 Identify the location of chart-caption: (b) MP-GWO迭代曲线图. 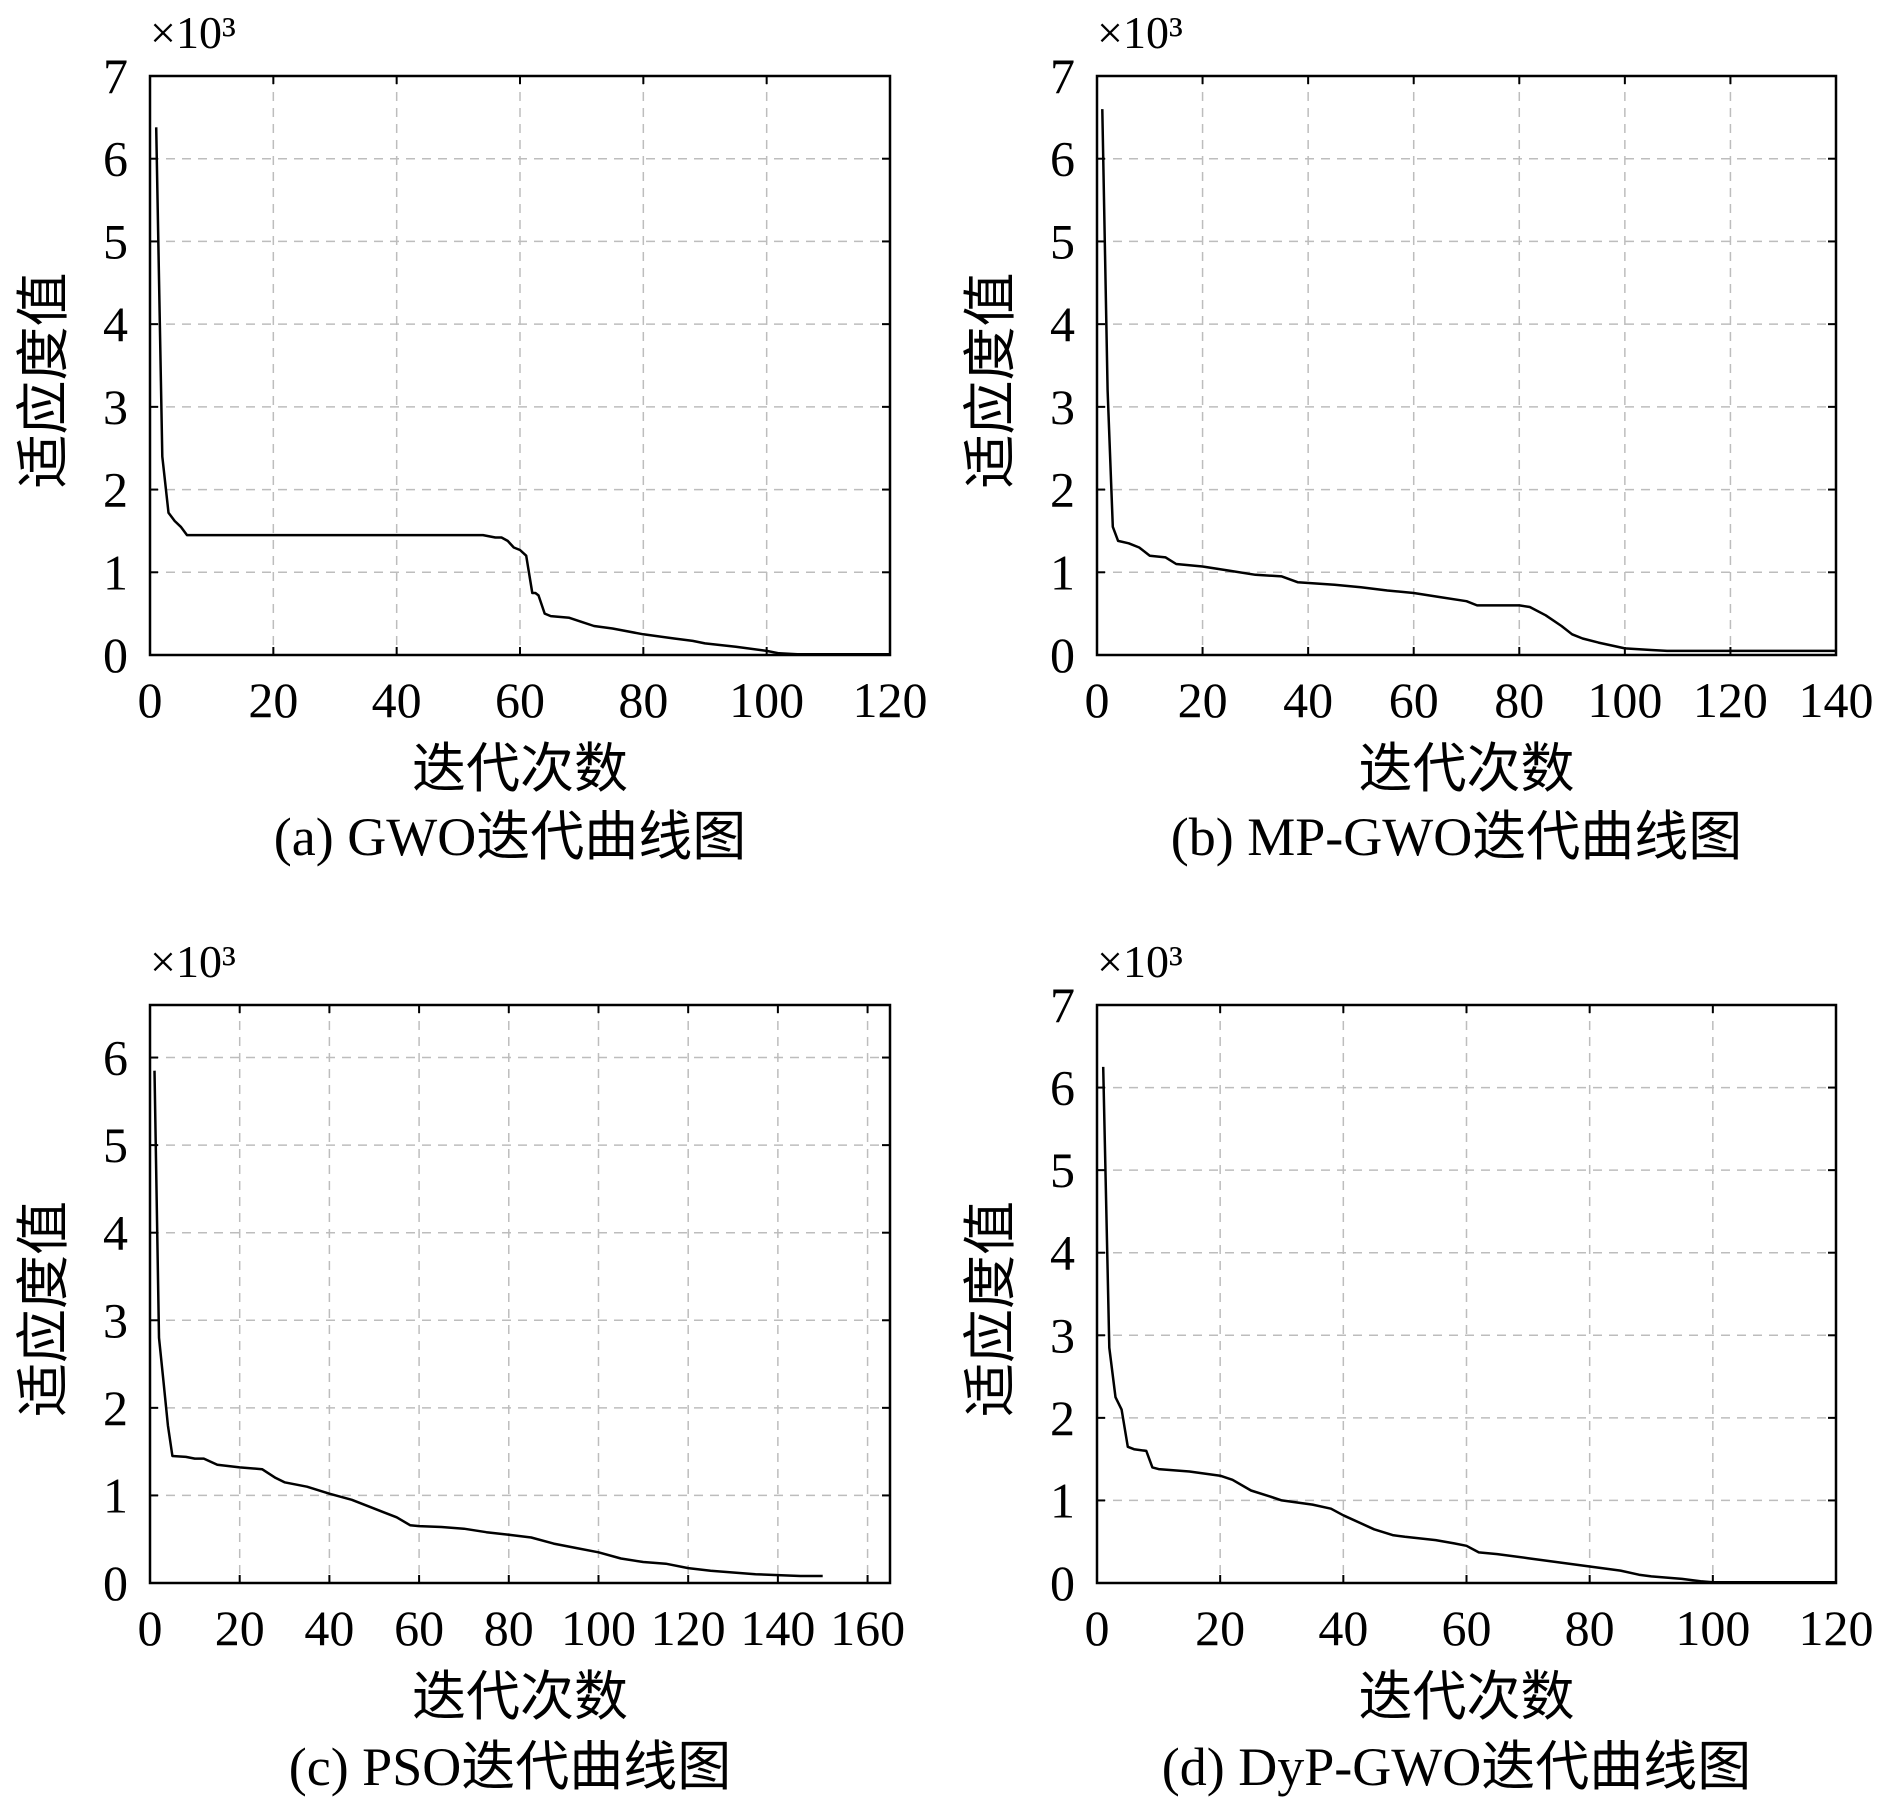
(1456, 837).